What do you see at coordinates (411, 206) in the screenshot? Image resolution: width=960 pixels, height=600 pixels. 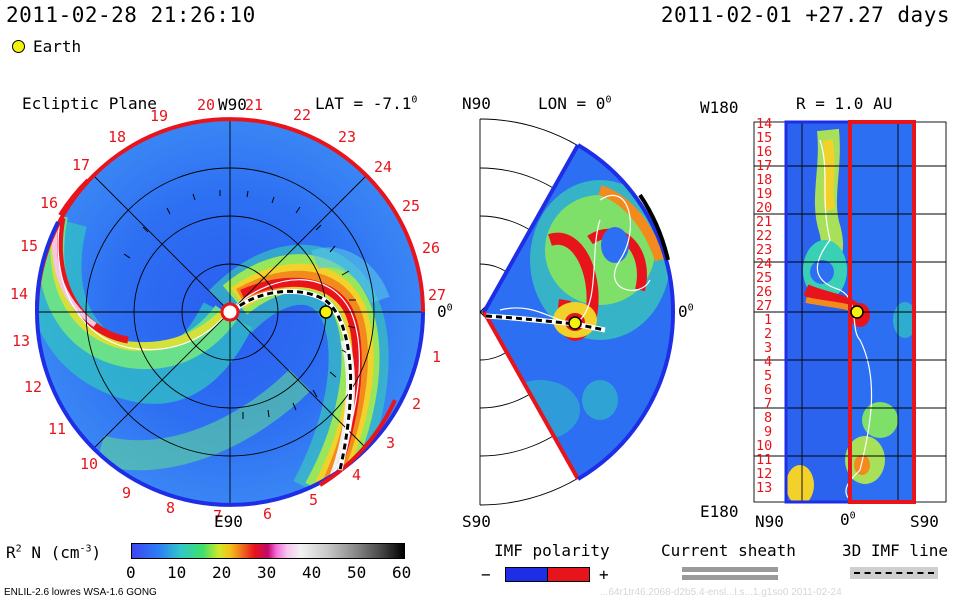 I see `rim-day: 25` at bounding box center [411, 206].